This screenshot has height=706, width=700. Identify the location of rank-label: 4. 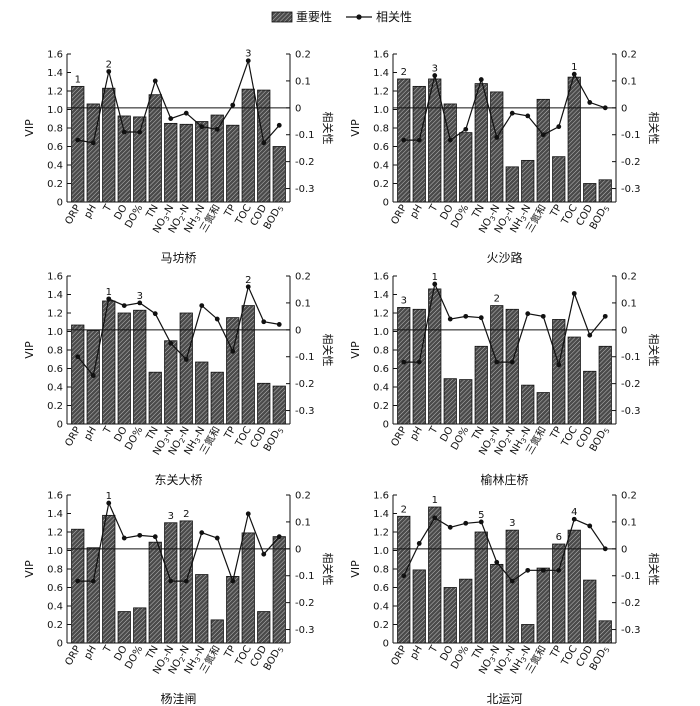
(574, 512).